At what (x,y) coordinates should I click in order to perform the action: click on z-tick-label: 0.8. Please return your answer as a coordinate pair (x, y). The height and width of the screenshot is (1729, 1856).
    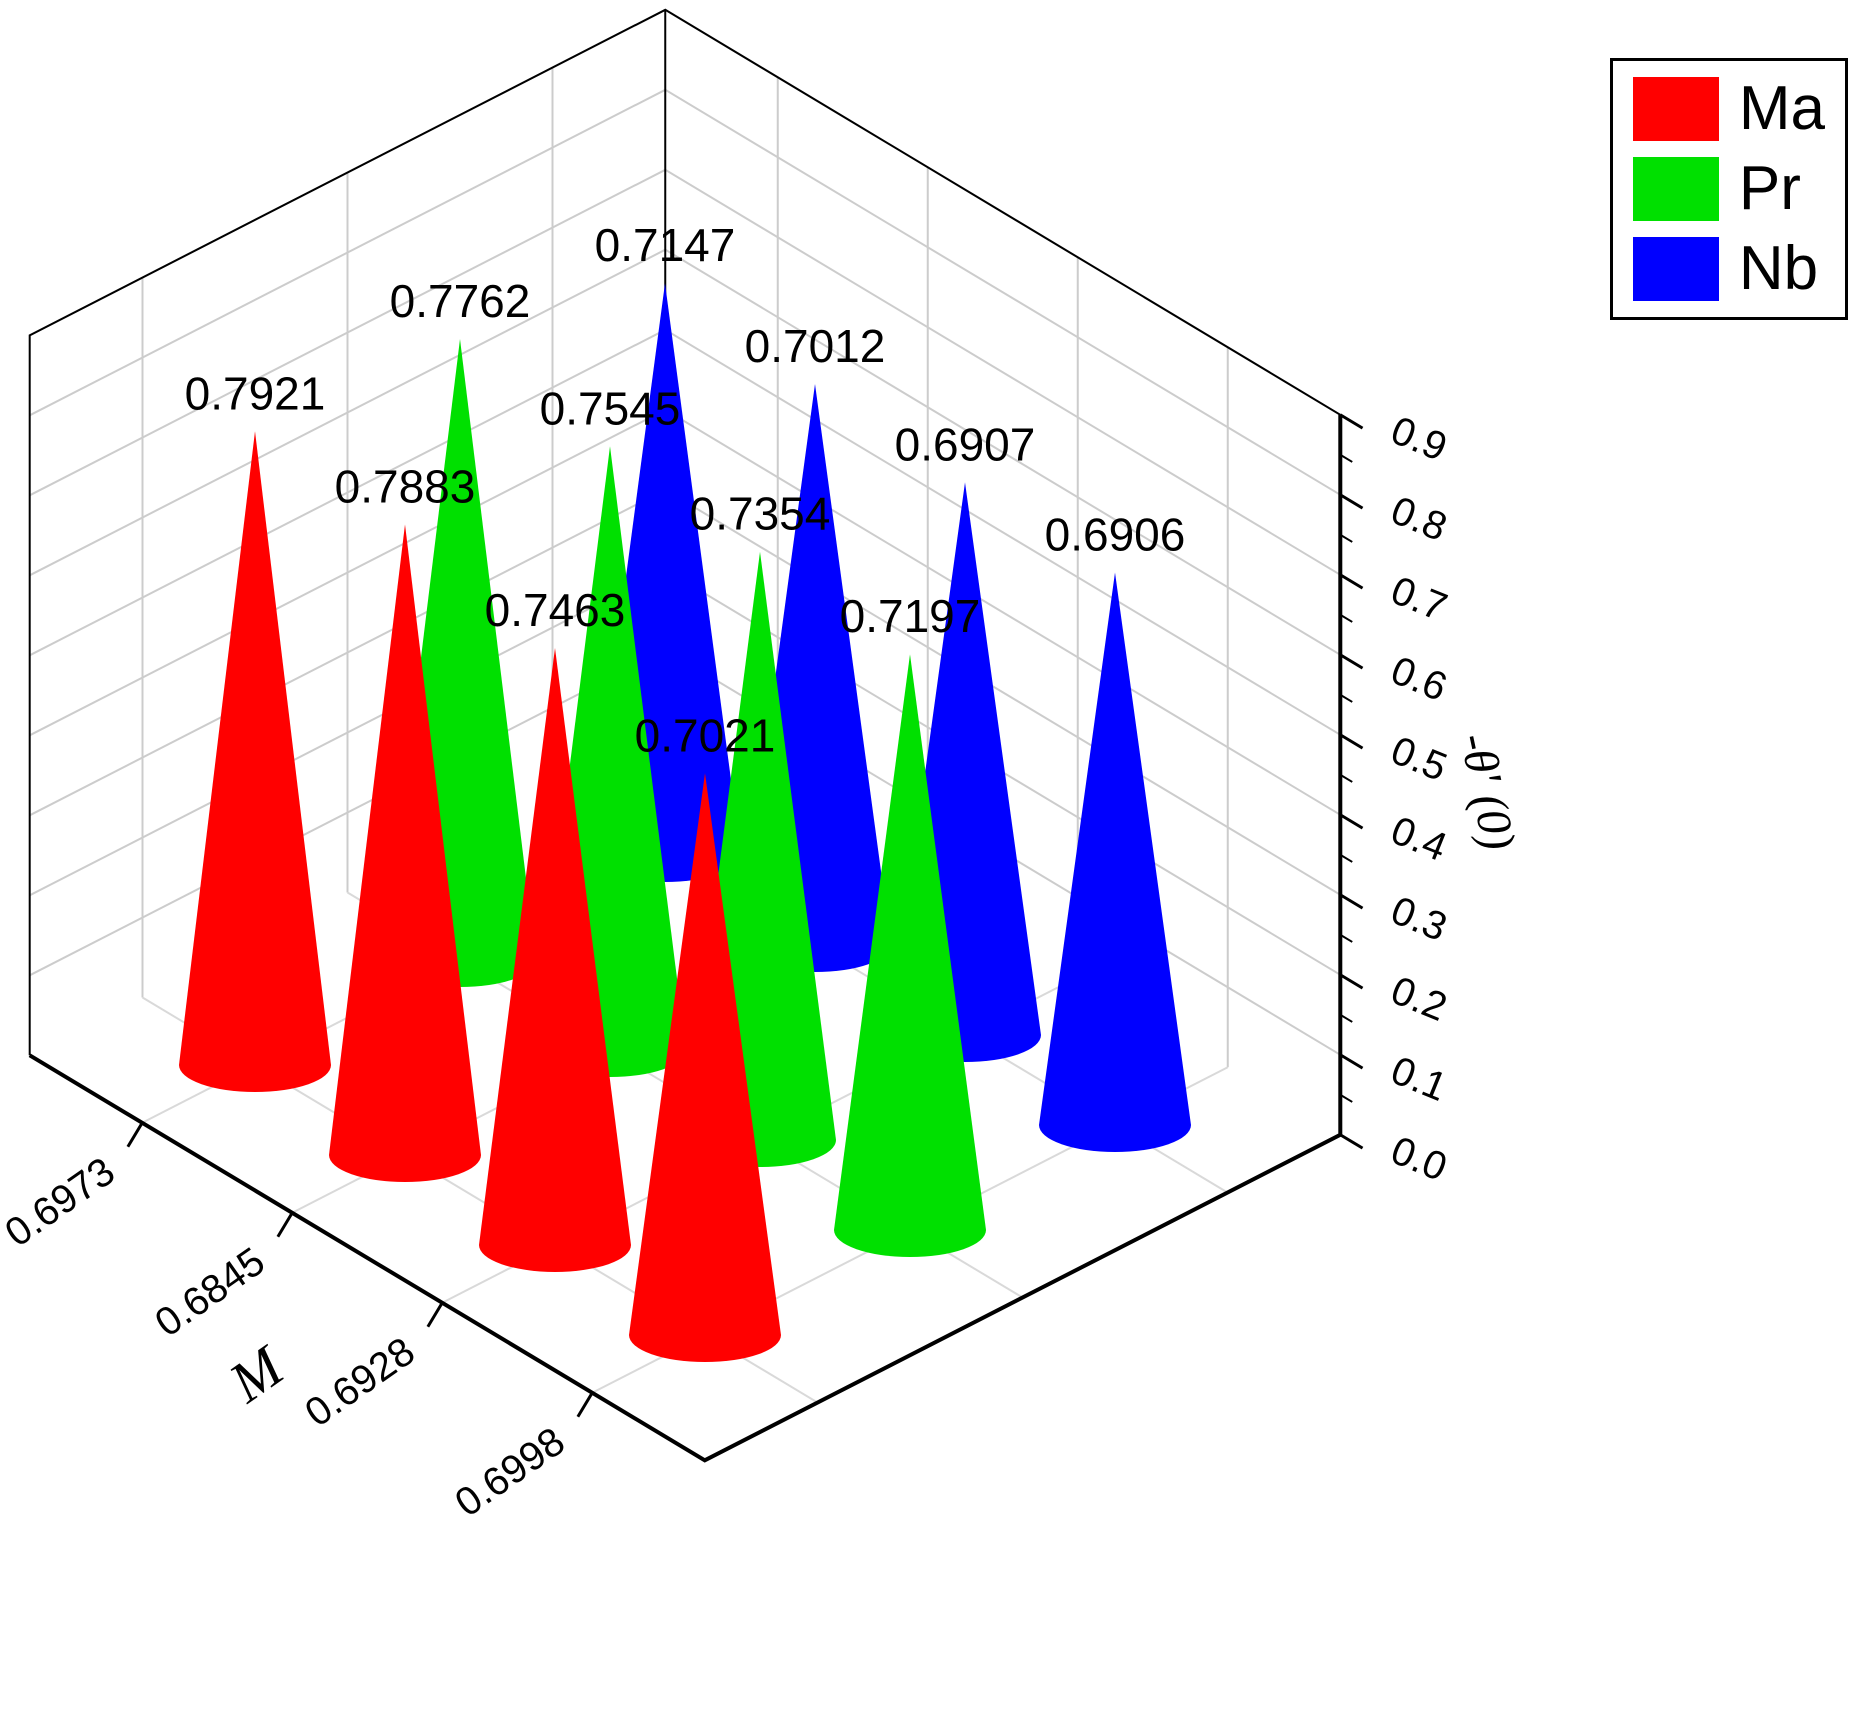
    Looking at the image, I should click on (1419, 519).